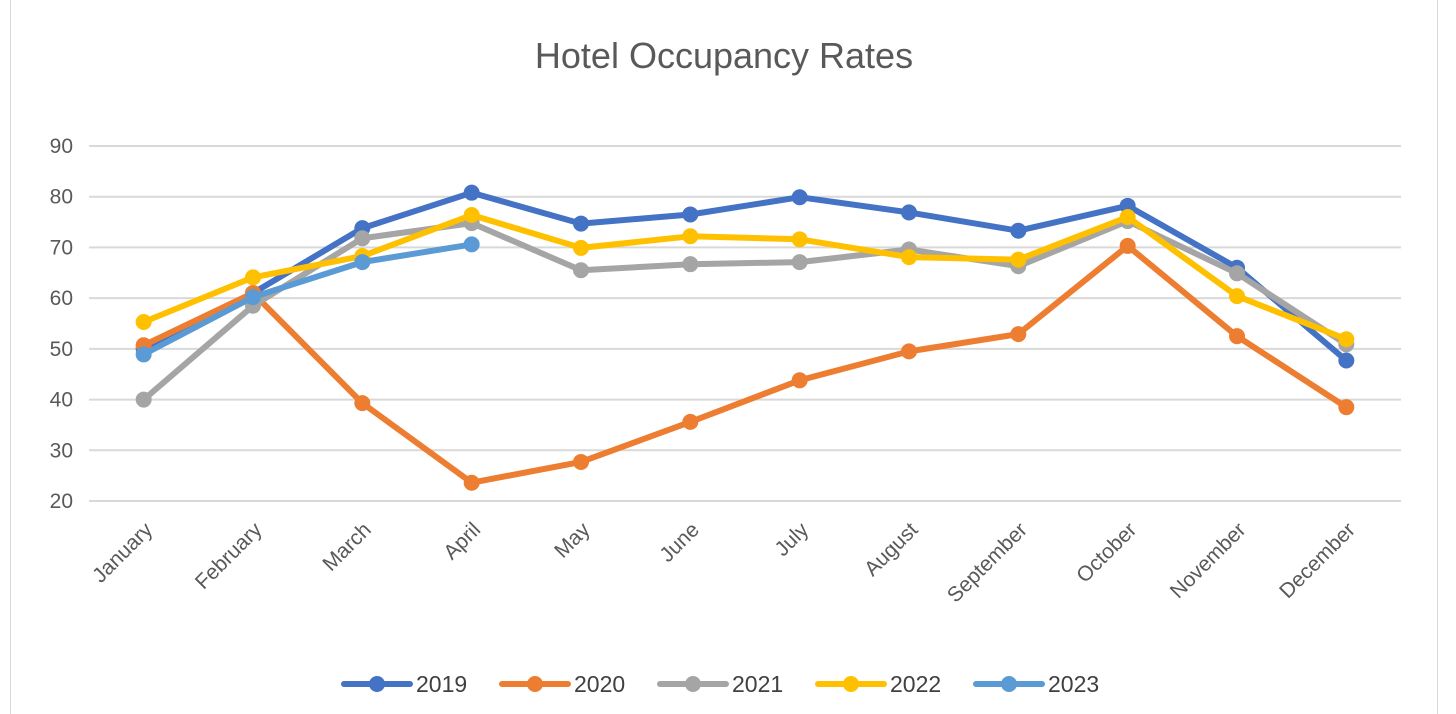 This screenshot has height=714, width=1456. What do you see at coordinates (1036, 684) in the screenshot?
I see `legend-item-2023: 2023` at bounding box center [1036, 684].